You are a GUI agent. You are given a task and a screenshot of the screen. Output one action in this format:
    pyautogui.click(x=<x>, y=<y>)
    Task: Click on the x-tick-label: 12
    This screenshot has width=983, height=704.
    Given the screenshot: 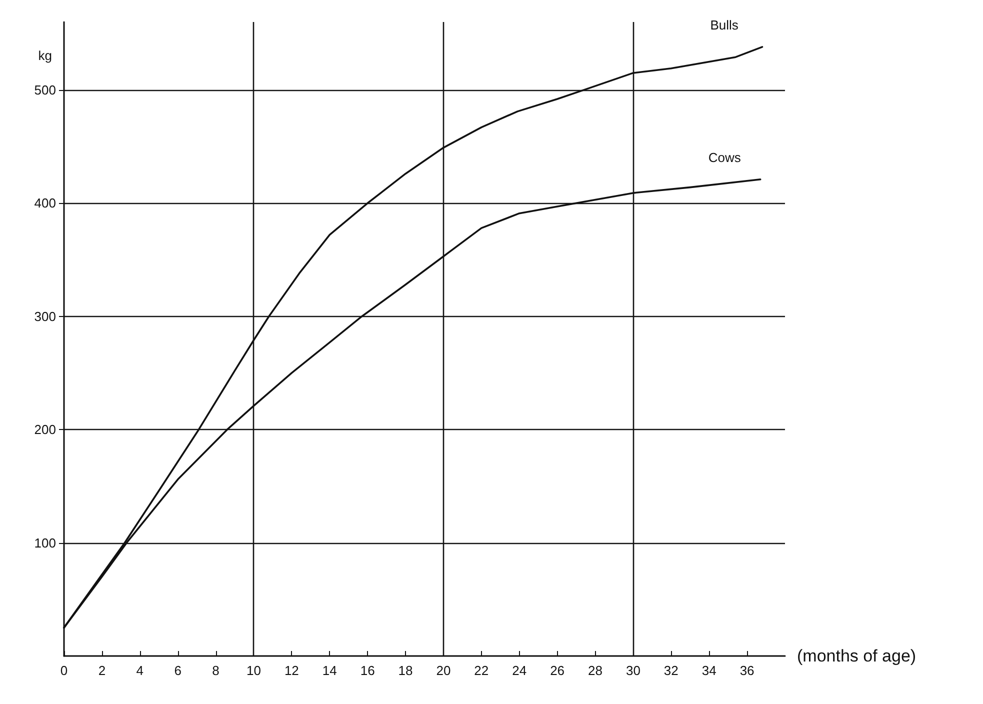 What is the action you would take?
    pyautogui.click(x=291, y=670)
    